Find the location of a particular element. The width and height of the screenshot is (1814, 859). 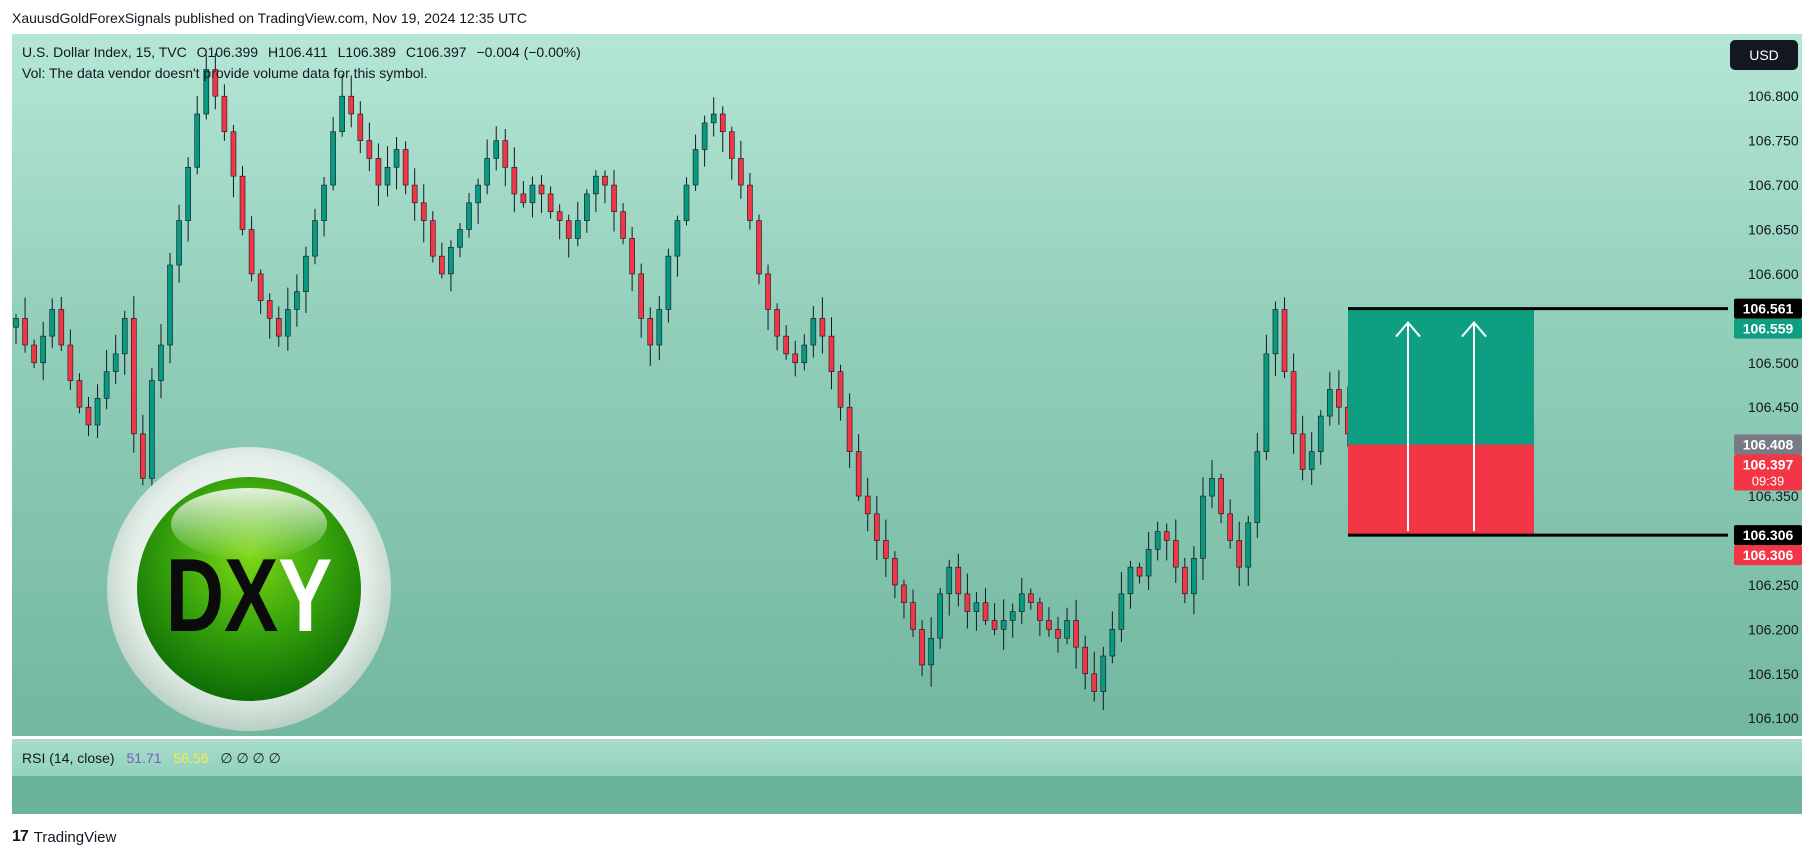

ohlc-change: −0.004 (−0.00%) is located at coordinates (528, 52).